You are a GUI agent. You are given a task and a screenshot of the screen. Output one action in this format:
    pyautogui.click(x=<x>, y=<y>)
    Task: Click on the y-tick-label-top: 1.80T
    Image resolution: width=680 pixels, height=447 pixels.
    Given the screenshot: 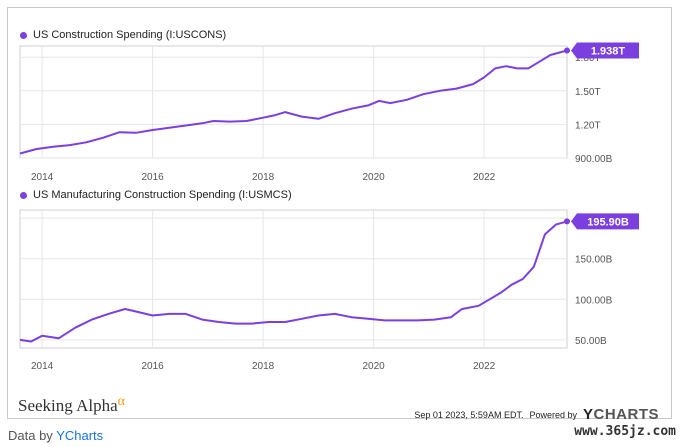 What is the action you would take?
    pyautogui.click(x=588, y=58)
    